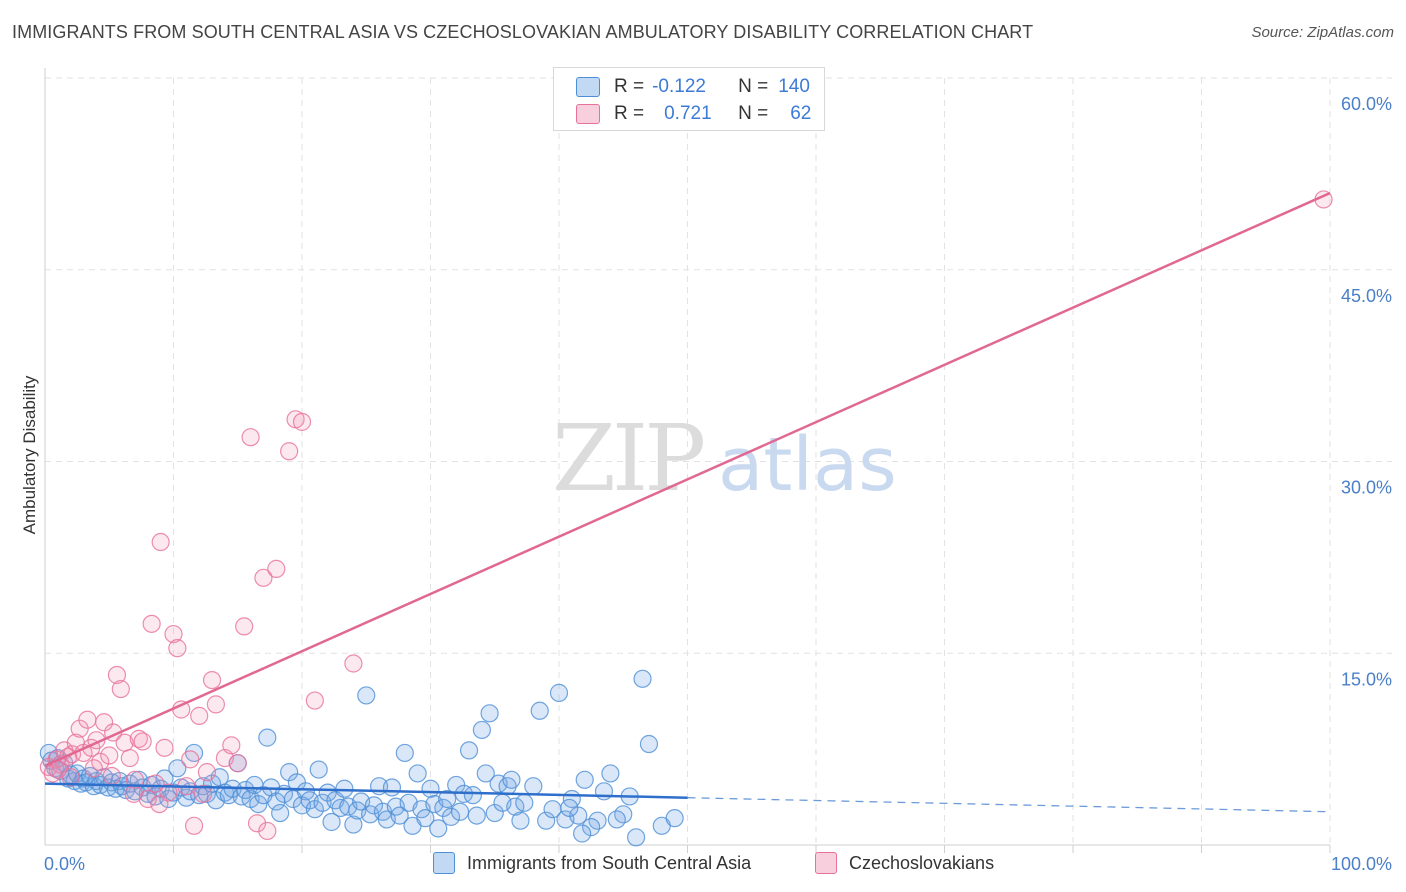 This screenshot has height=892, width=1406. What do you see at coordinates (1322, 32) in the screenshot?
I see `source-label: Source: ZipAtlas.com` at bounding box center [1322, 32].